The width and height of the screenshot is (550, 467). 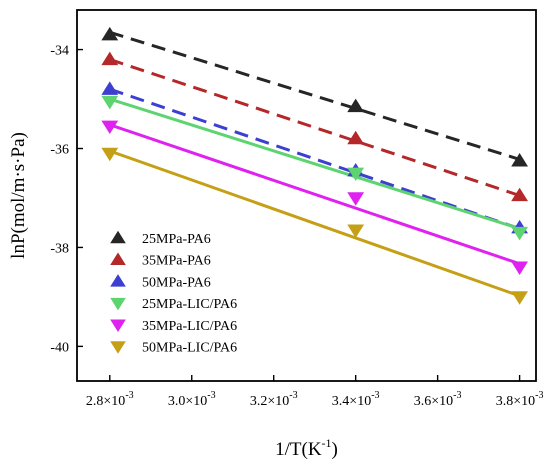 What do you see at coordinates (18, 195) in the screenshot?
I see `y-axis-title: lnP(mol/m·s·Pa)` at bounding box center [18, 195].